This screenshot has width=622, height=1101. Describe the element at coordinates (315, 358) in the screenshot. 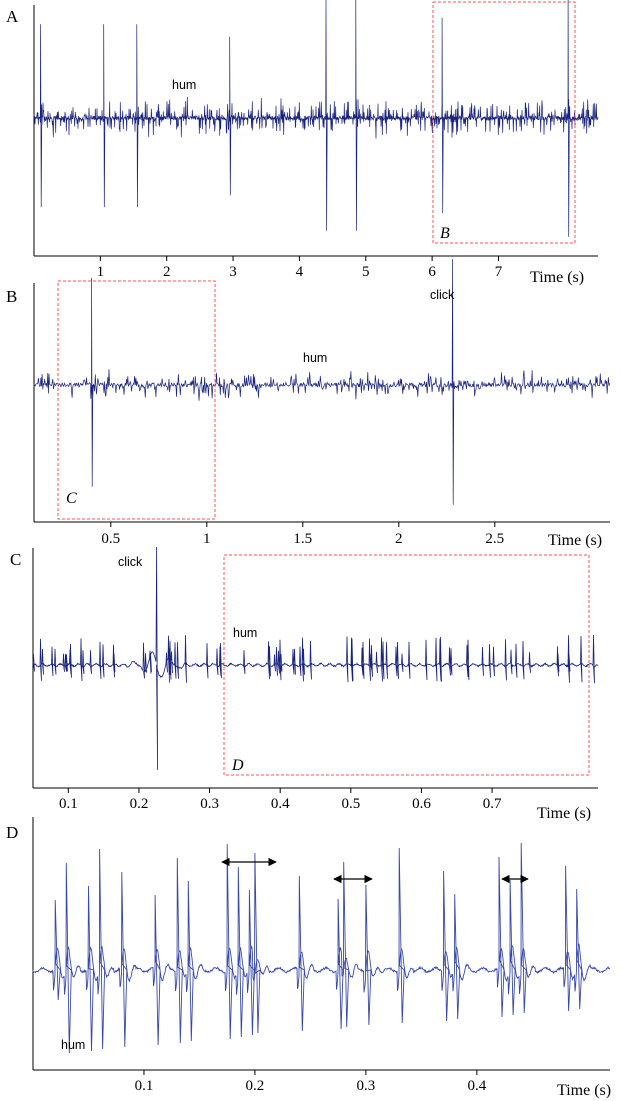

I see `panel-b-hum-label: hum` at that location.